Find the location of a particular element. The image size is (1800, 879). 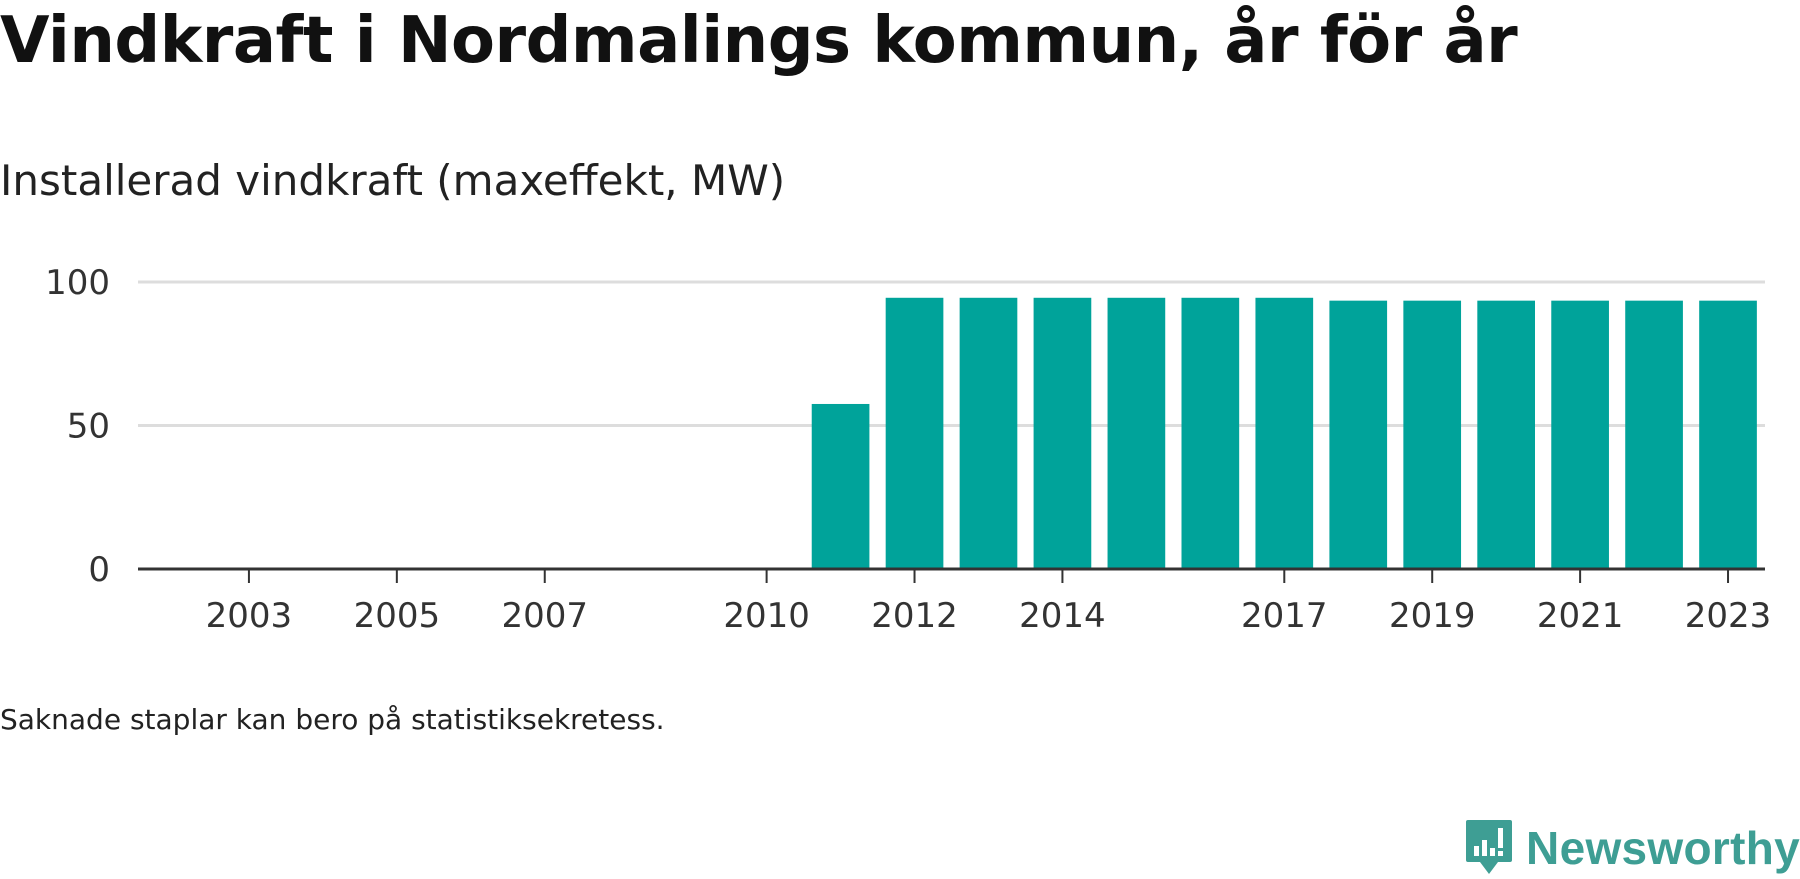

bar-2014 is located at coordinates (1062, 433).